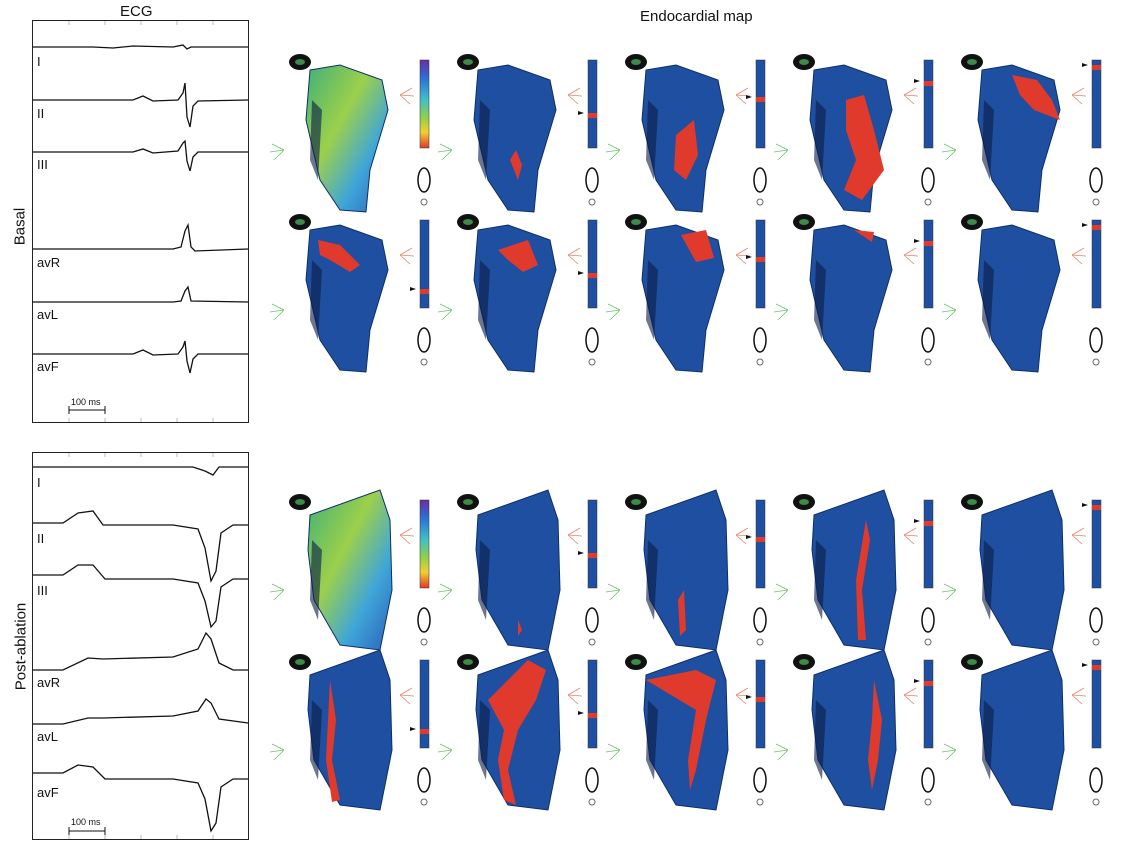 The image size is (1135, 845). Describe the element at coordinates (42, 164) in the screenshot. I see `lead-label-iii-basal: III` at that location.